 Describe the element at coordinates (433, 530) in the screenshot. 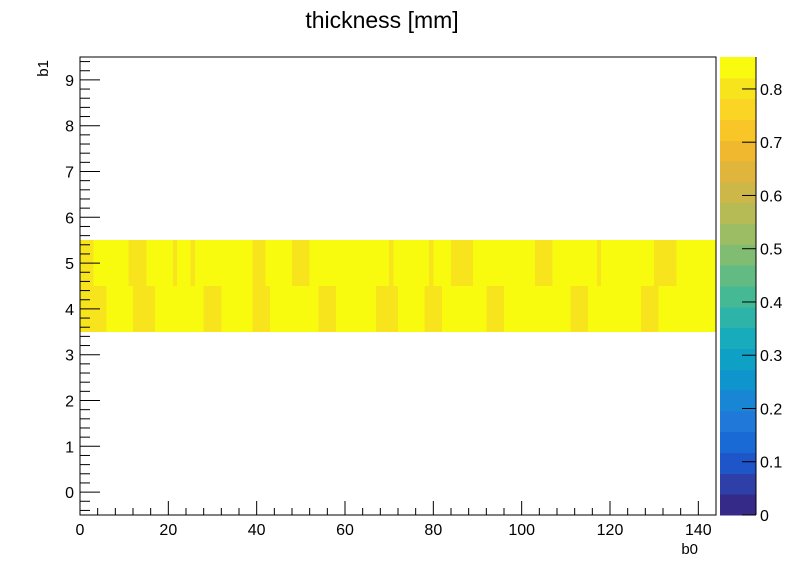

I see `x-tick-label: 80` at that location.